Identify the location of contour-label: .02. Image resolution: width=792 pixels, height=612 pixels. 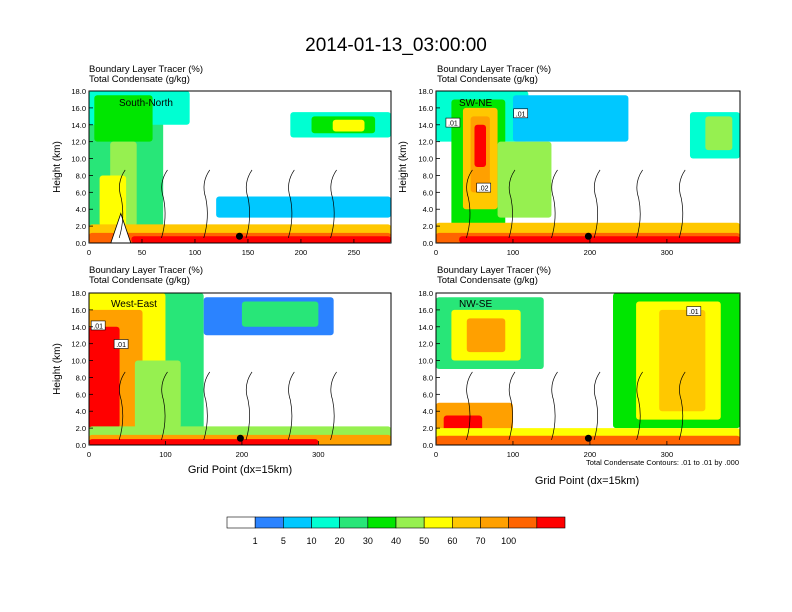
(484, 189).